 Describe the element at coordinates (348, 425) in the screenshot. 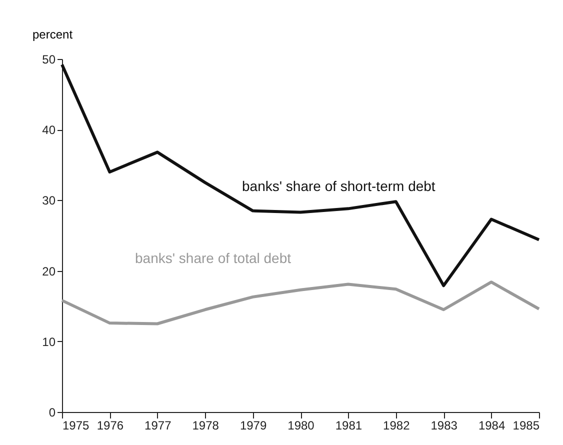

I see `x-tick-label: 1981` at that location.